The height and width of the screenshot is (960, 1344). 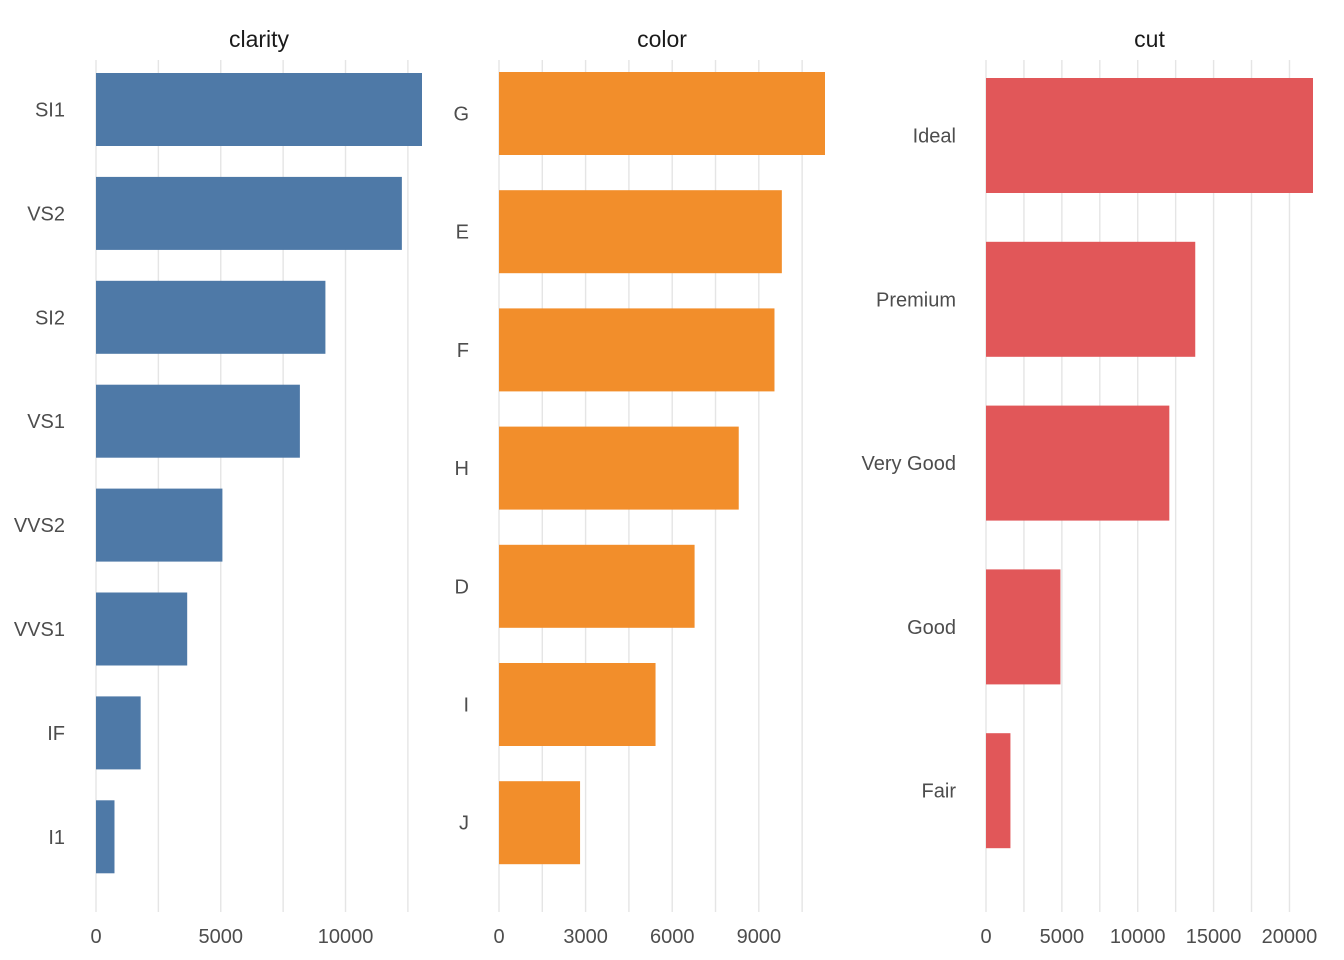 What do you see at coordinates (540, 823) in the screenshot?
I see `bar-j` at bounding box center [540, 823].